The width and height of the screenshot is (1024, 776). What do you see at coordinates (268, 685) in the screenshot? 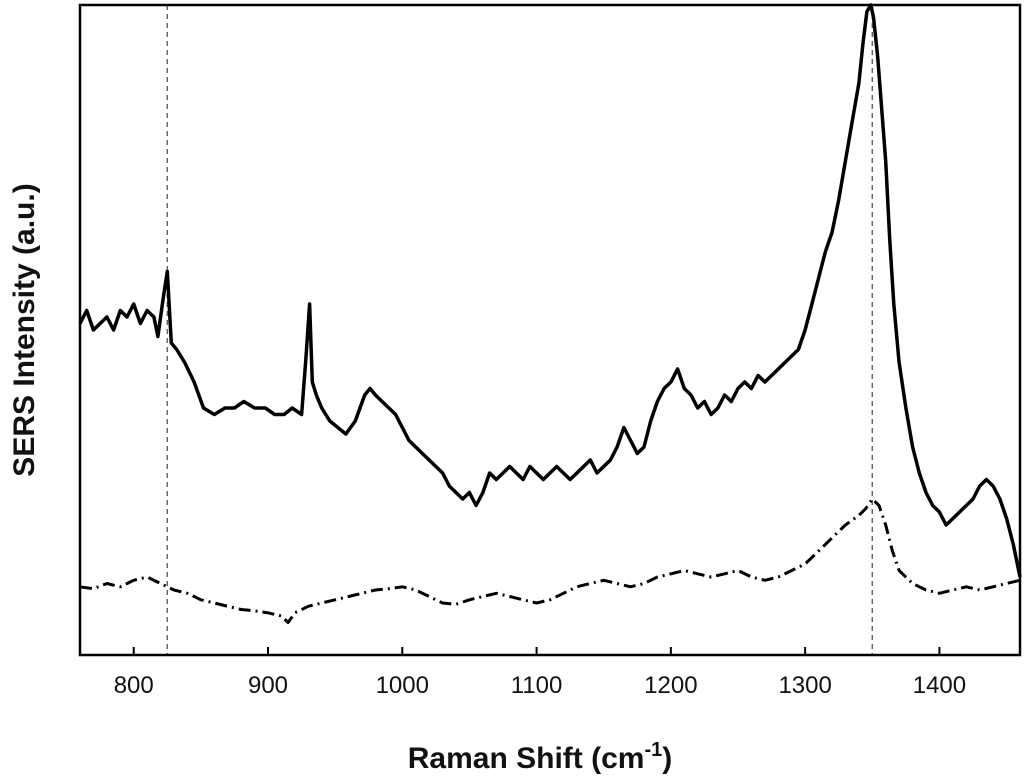
I see `x-tick-label-900: 900` at bounding box center [268, 685].